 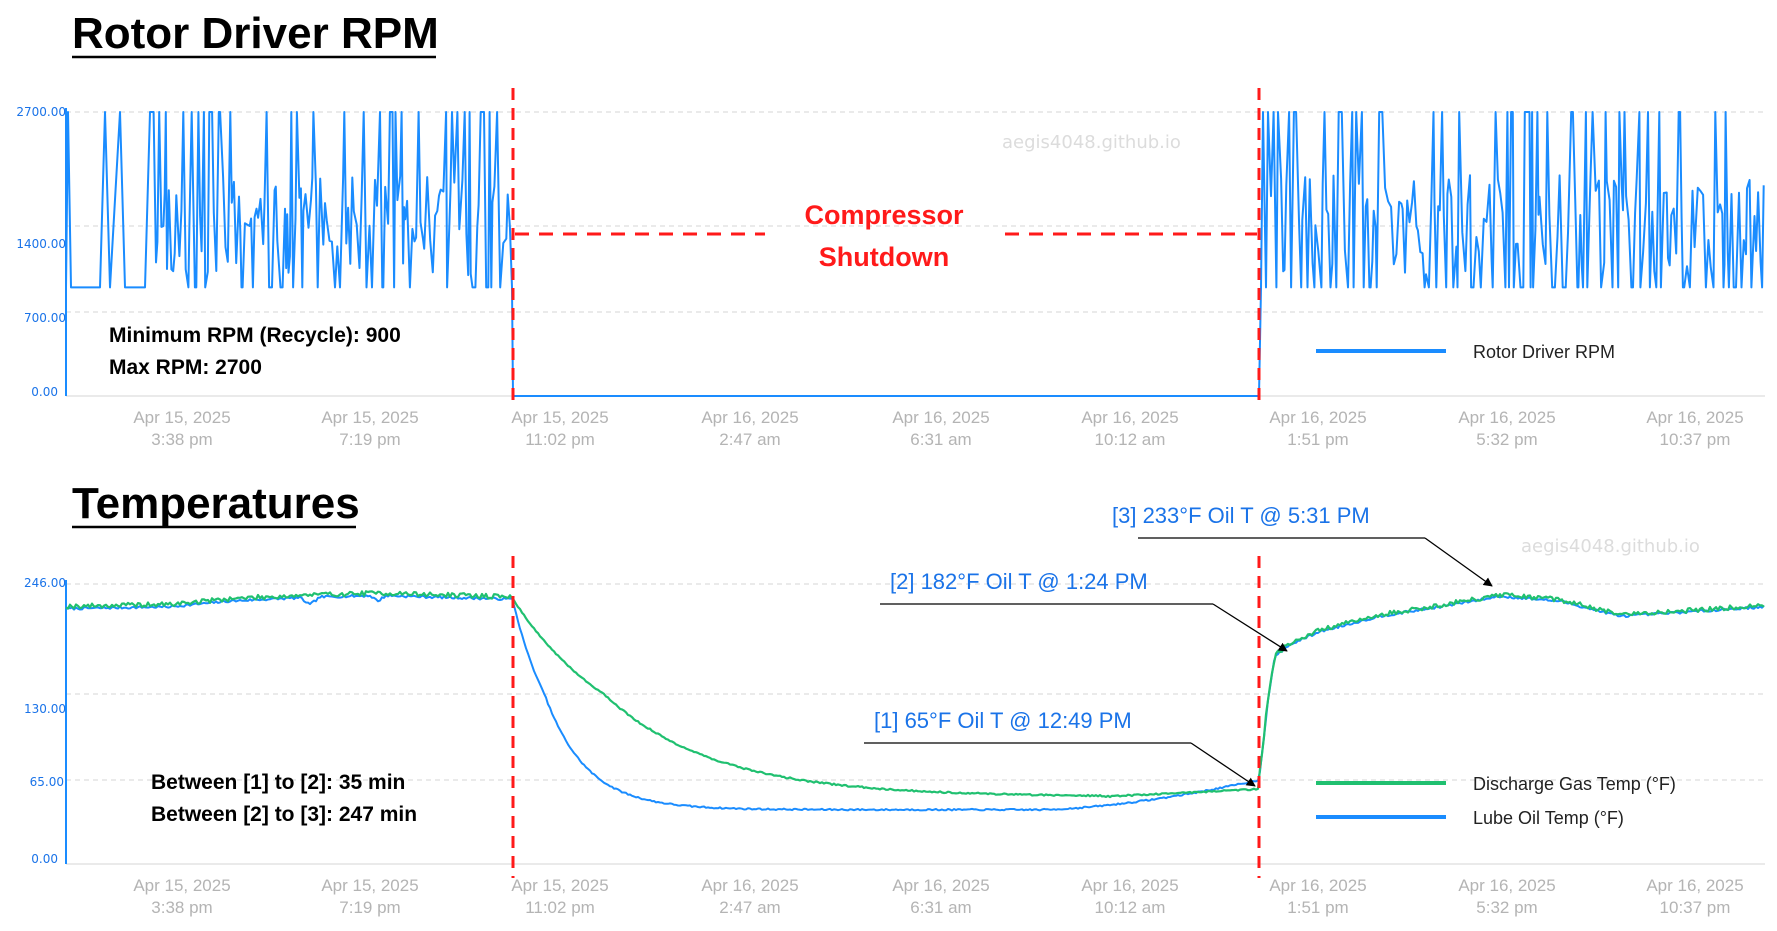 What do you see at coordinates (1465, 352) in the screenshot?
I see `rpm-legend: Rotor Driver RPM` at bounding box center [1465, 352].